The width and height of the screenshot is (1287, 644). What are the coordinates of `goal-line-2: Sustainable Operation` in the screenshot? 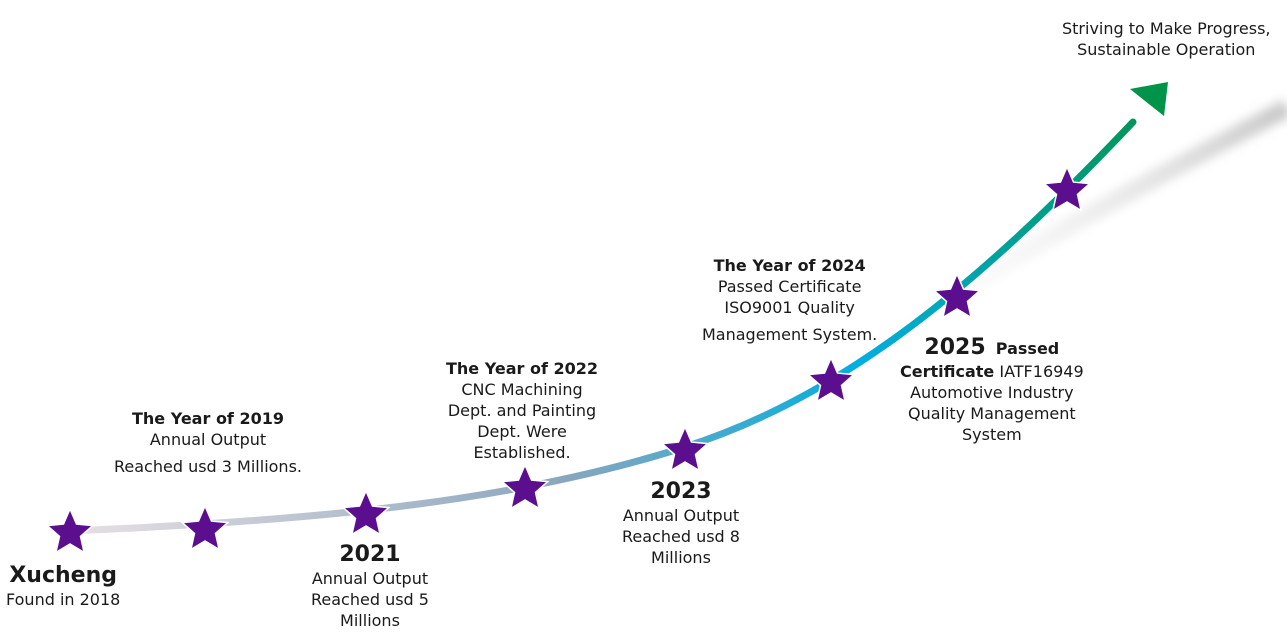 It's located at (1166, 49).